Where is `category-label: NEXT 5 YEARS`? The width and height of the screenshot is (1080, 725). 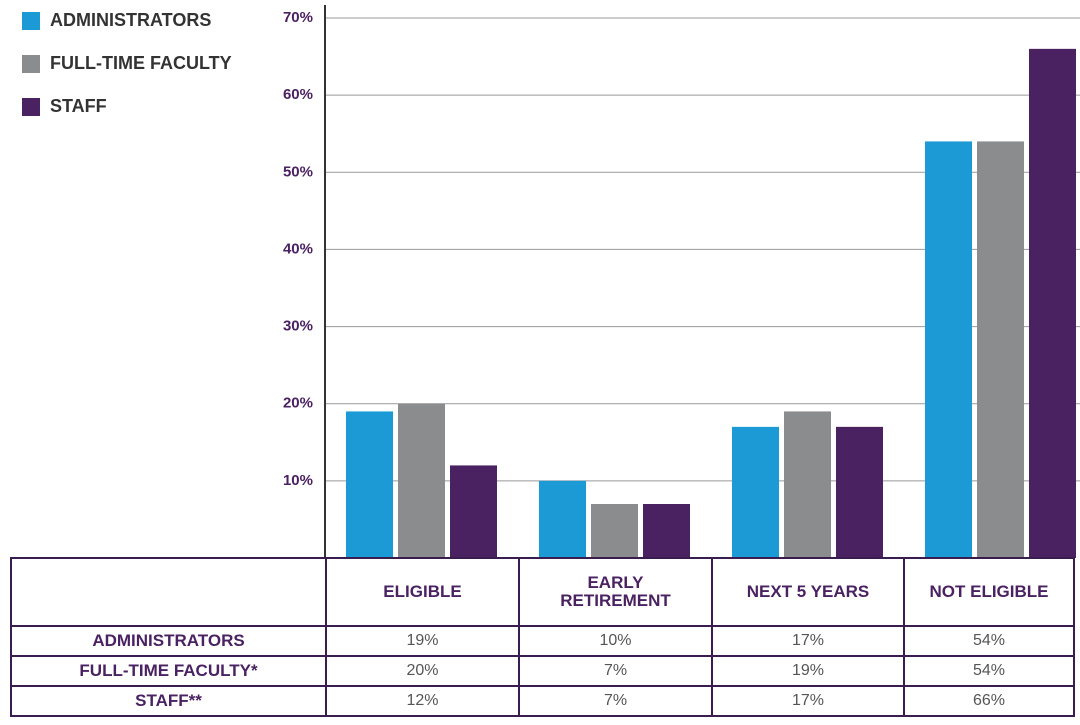
category-label: NEXT 5 YEARS is located at coordinates (808, 591).